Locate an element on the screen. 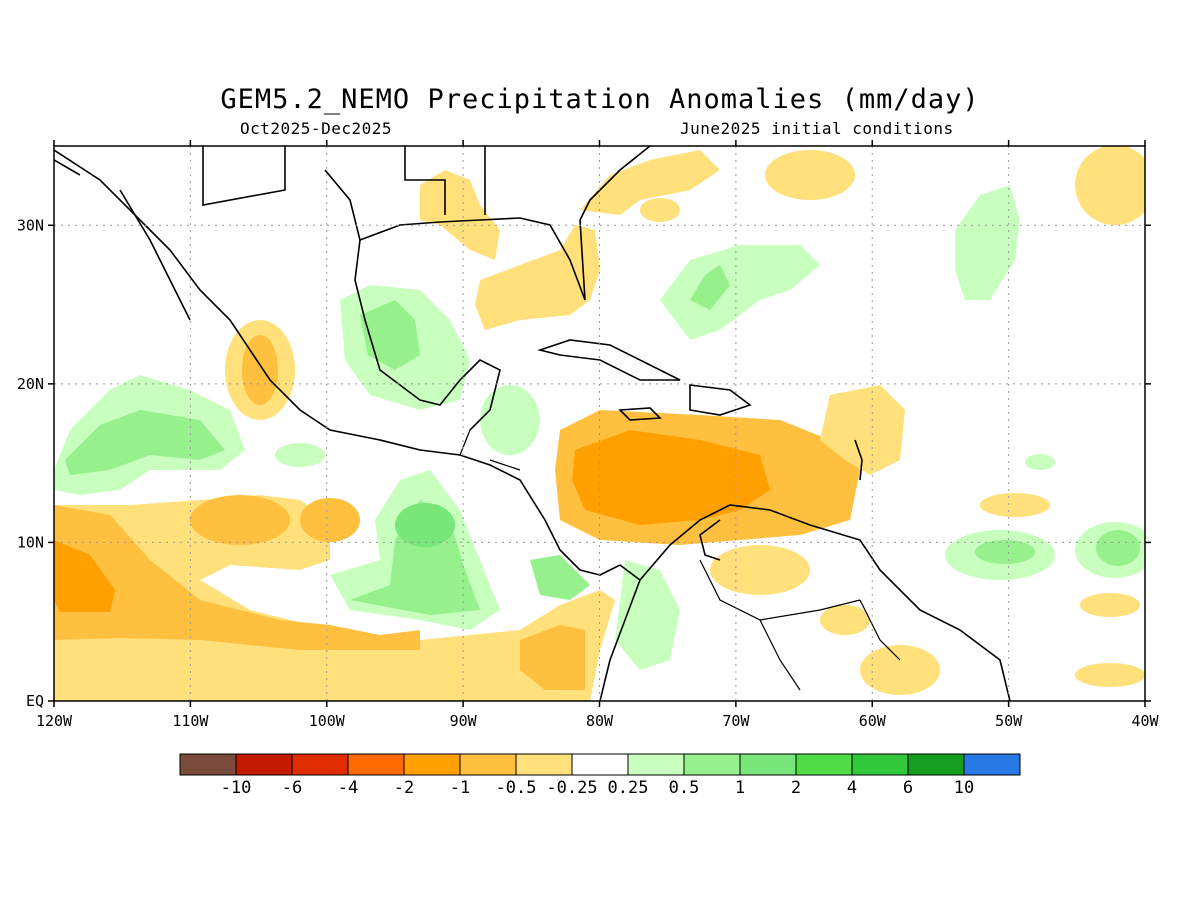  wet-region-90w-10n is located at coordinates (425, 525).